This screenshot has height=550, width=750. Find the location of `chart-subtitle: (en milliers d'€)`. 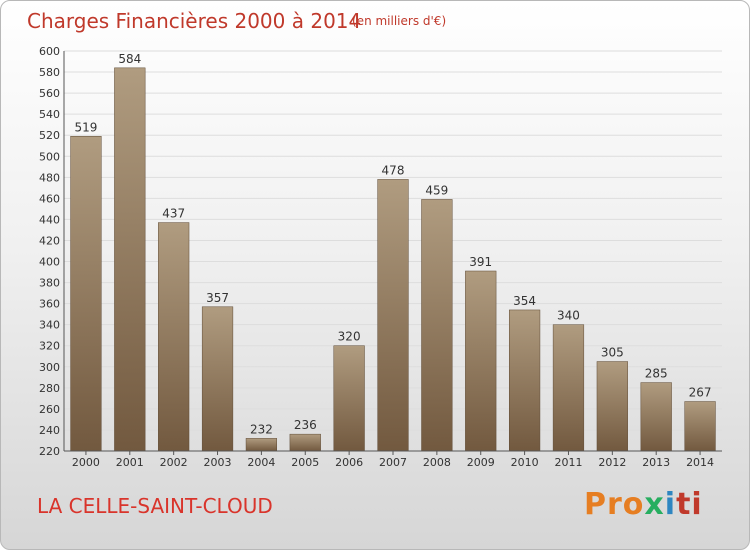

chart-subtitle: (en milliers d'€) is located at coordinates (399, 21).